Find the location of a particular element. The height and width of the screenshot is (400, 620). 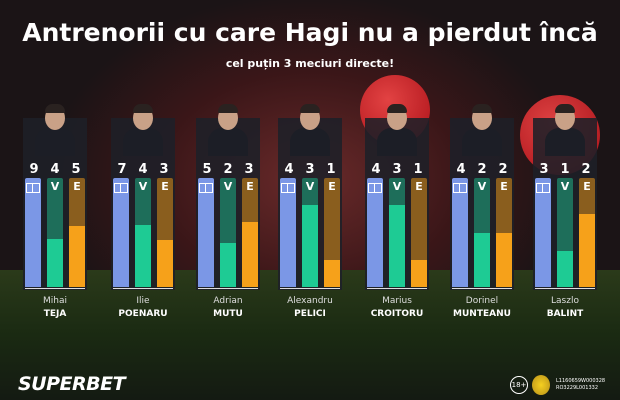

coach-first-name: Dorinel is located at coordinates (482, 301).